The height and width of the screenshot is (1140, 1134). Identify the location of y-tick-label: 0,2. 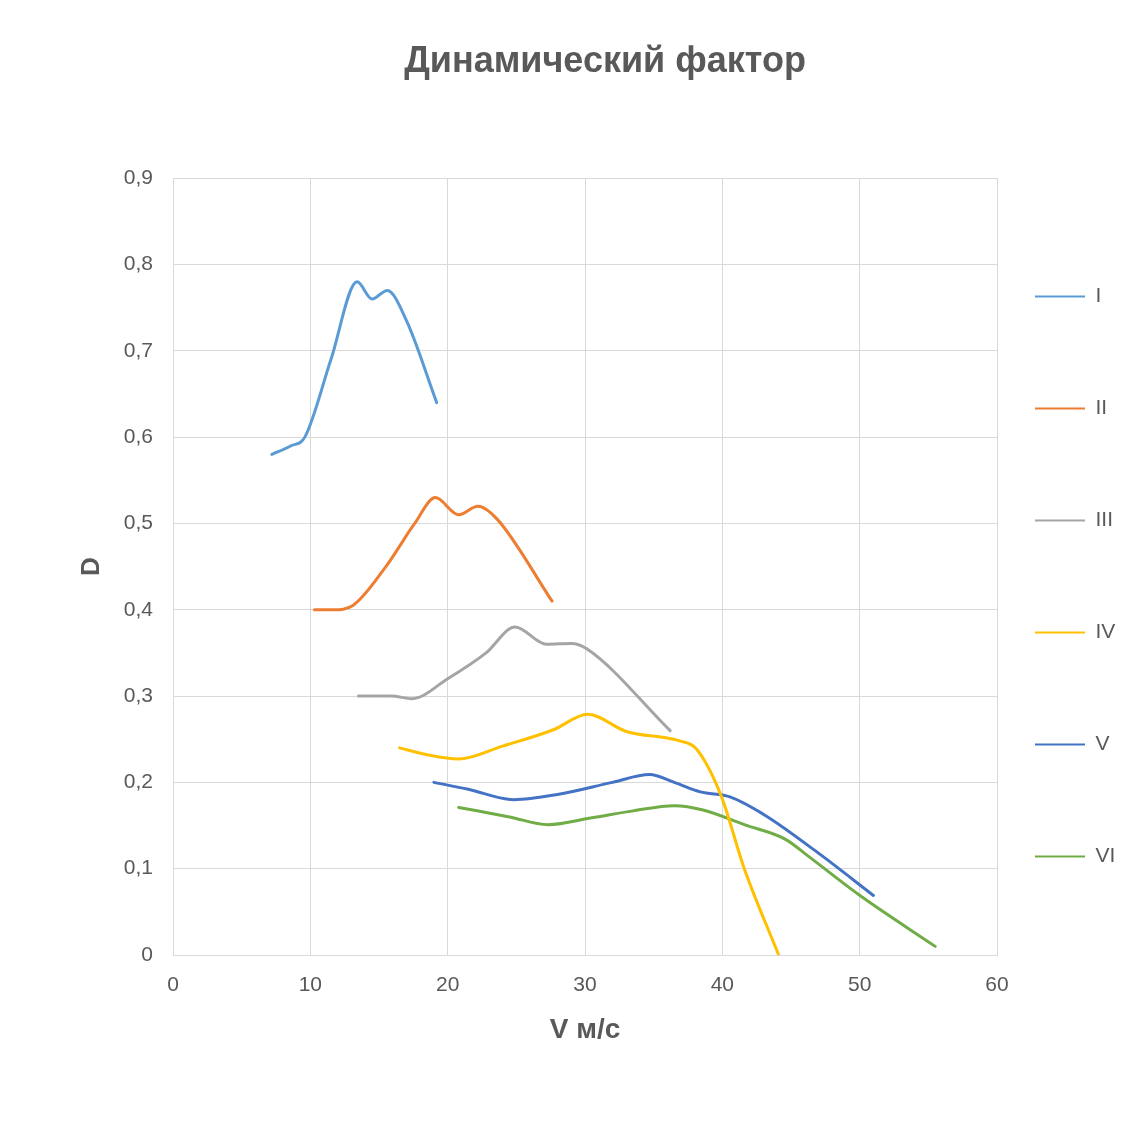
(138, 781).